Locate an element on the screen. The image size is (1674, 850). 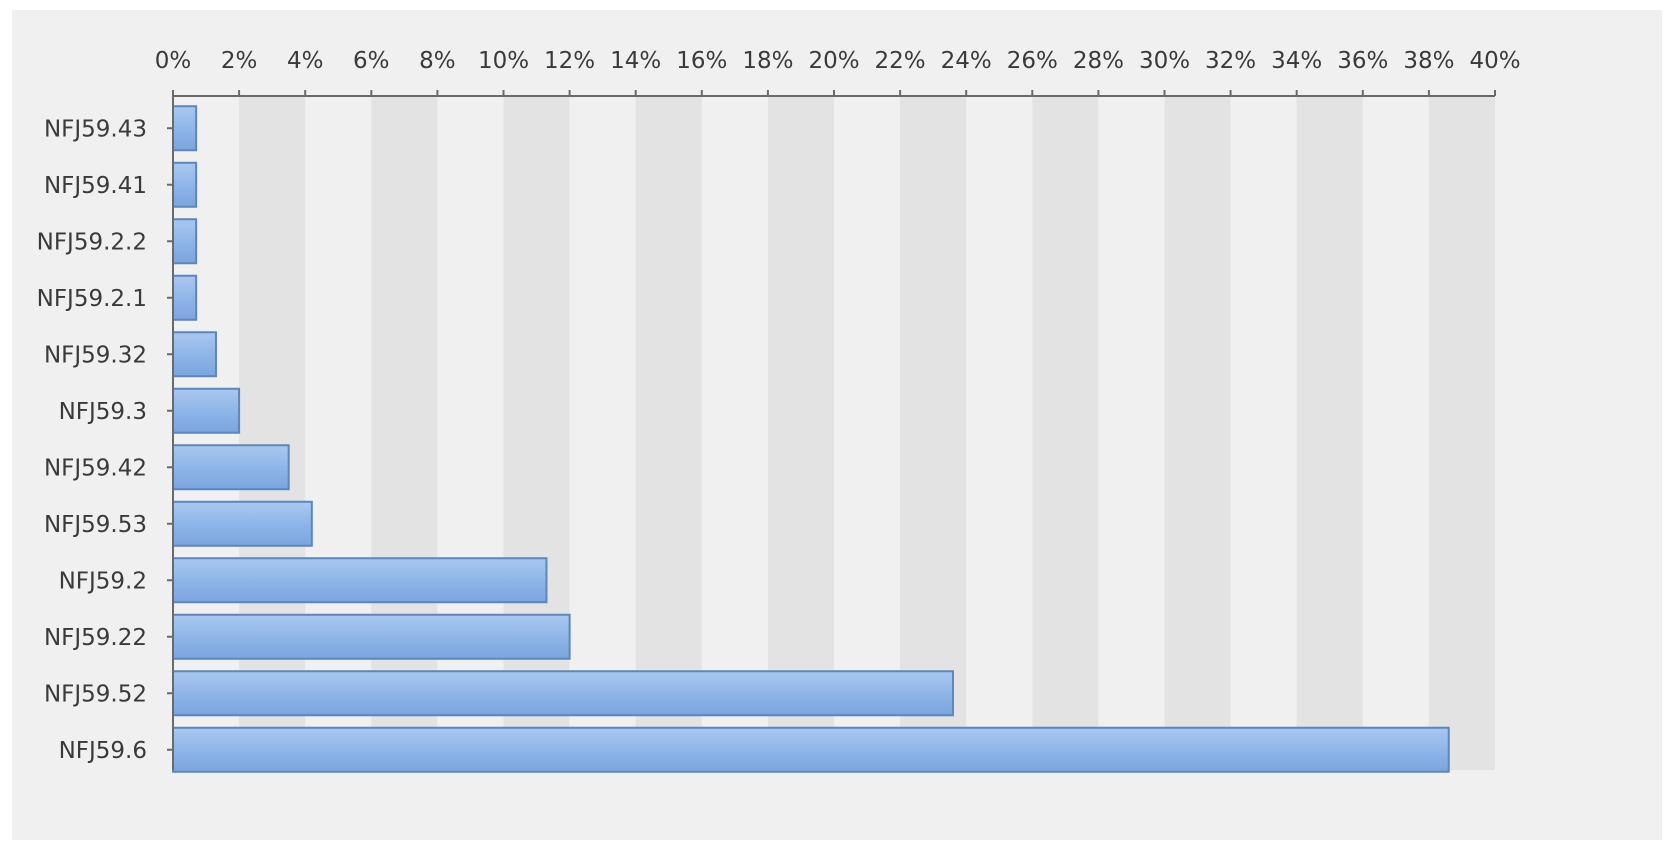
x-tick-label: 36% is located at coordinates (1362, 61).